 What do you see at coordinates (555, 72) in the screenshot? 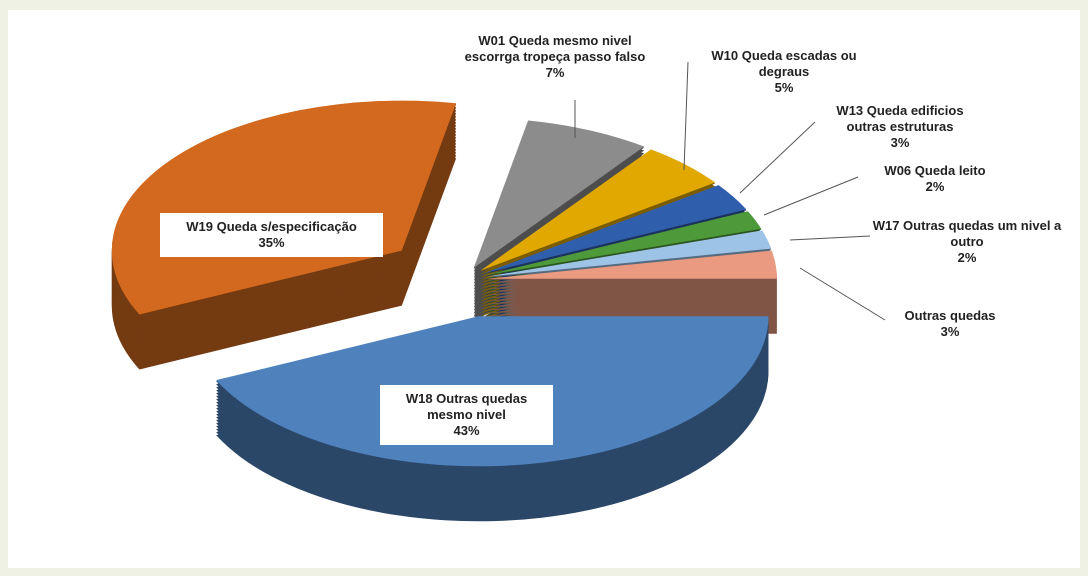
I see `value-label: 7%` at bounding box center [555, 72].